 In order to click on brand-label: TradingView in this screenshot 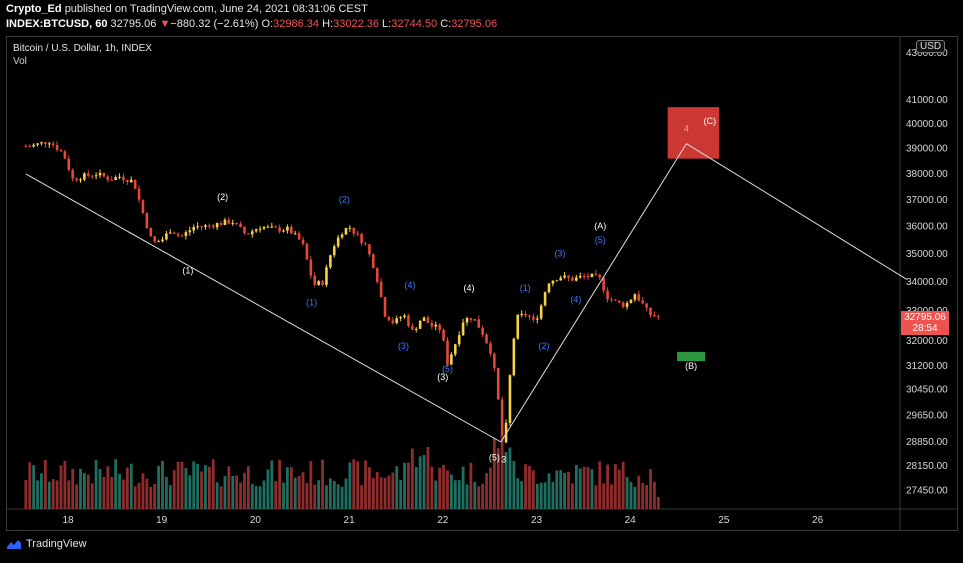, I will do `click(56, 544)`.